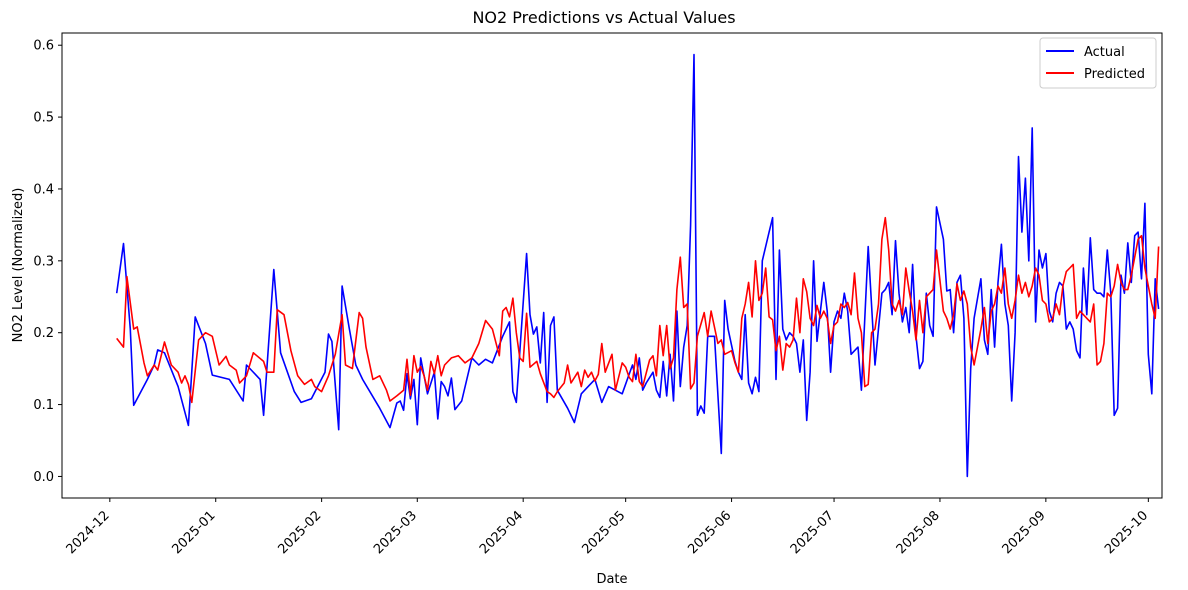 This screenshot has width=1188, height=590. Describe the element at coordinates (1024, 532) in the screenshot. I see `x-tick-label: 2025-09` at that location.